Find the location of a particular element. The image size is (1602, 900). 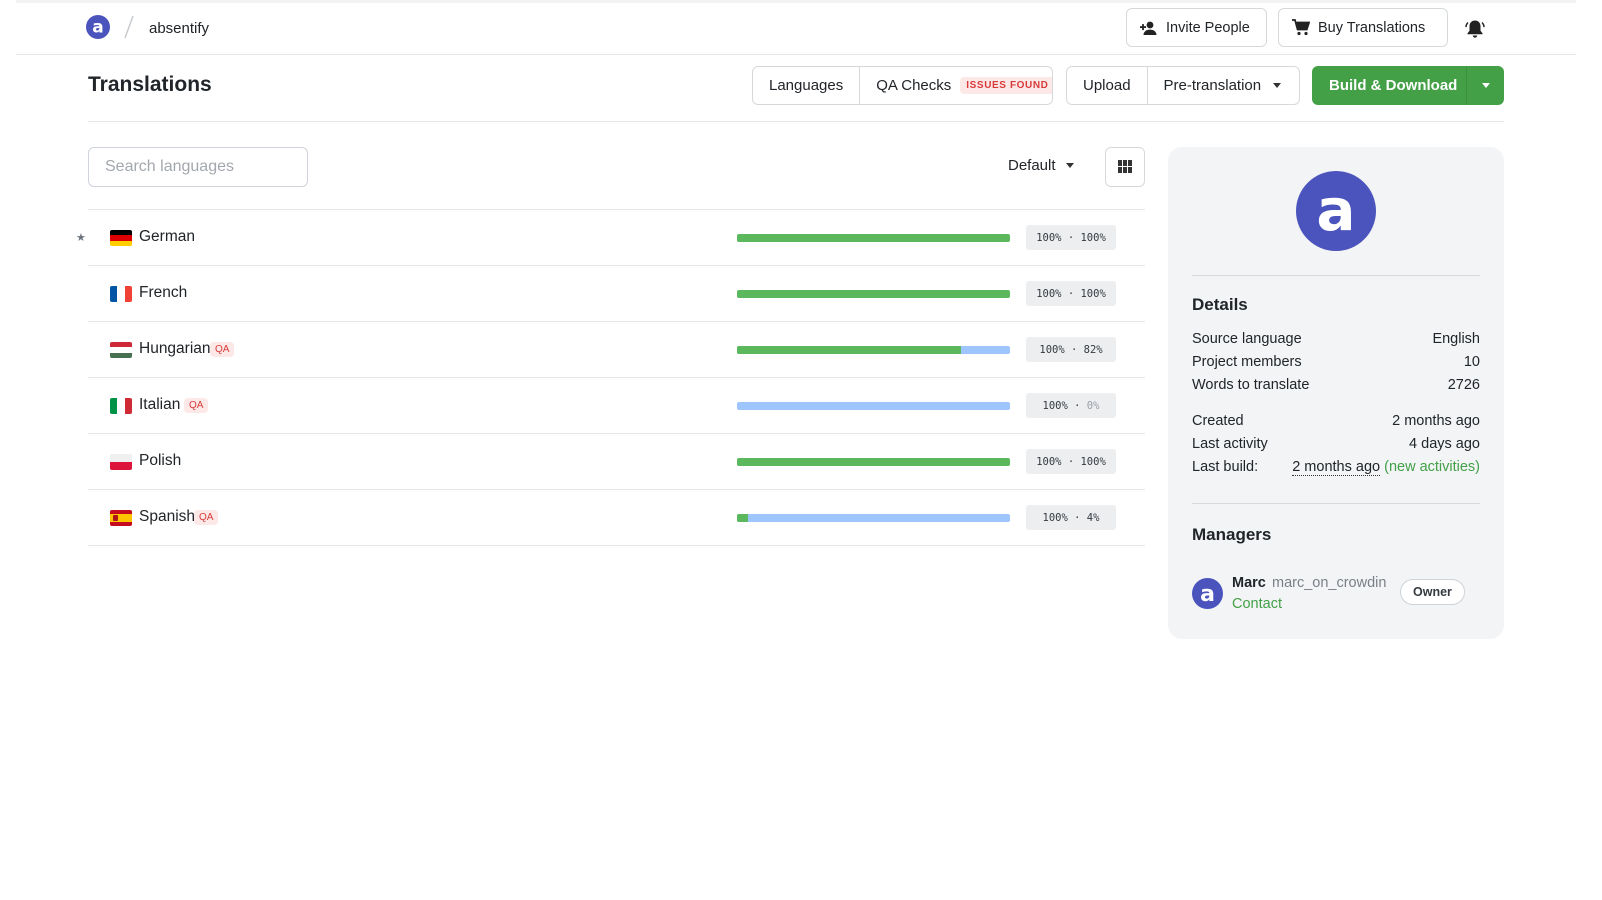

created-label: Created is located at coordinates (1218, 421).